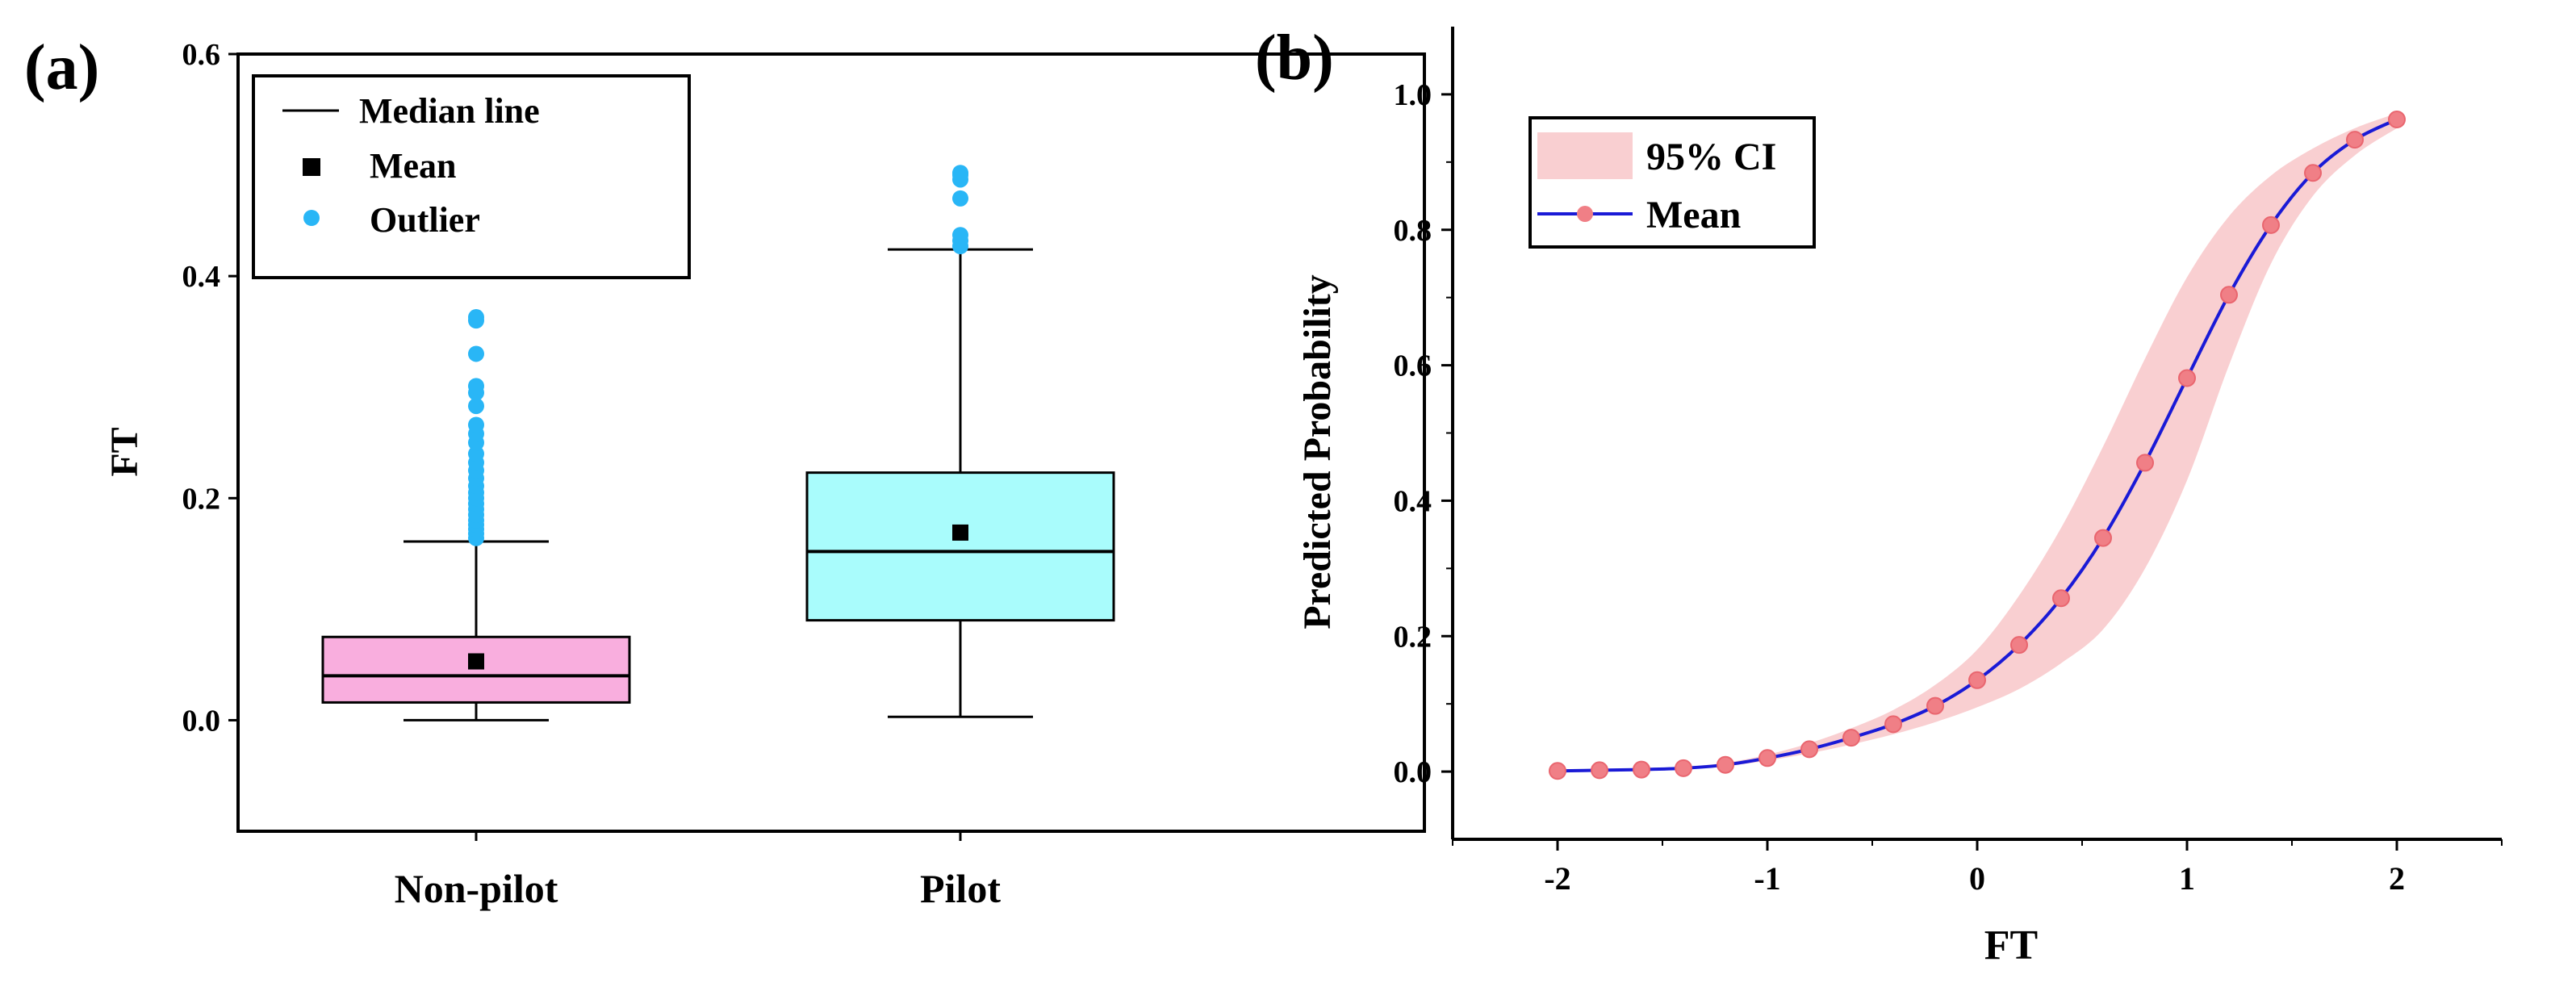  What do you see at coordinates (1413, 95) in the screenshot?
I see `y-tick-label: 1.0` at bounding box center [1413, 95].